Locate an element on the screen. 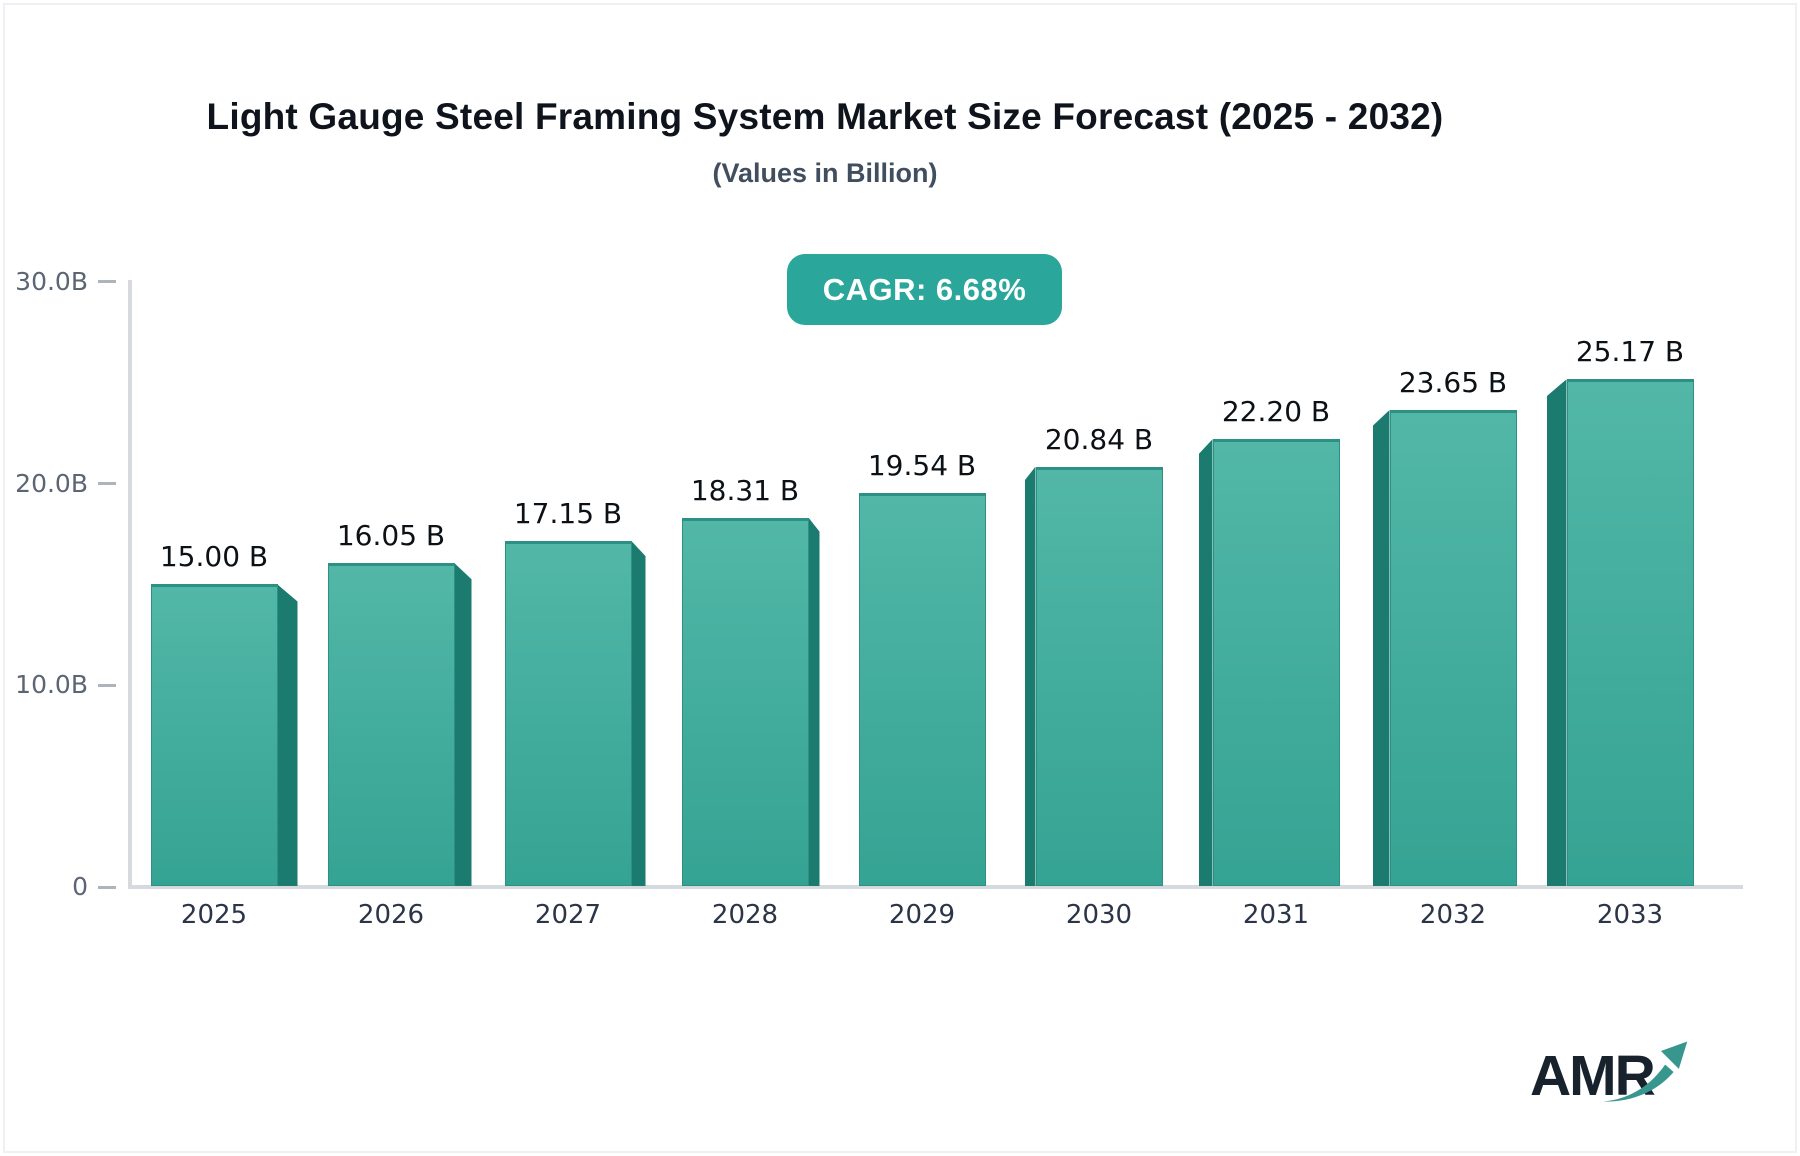 Image resolution: width=1800 pixels, height=1156 pixels. growth-arrow-icon is located at coordinates (1645, 1071).